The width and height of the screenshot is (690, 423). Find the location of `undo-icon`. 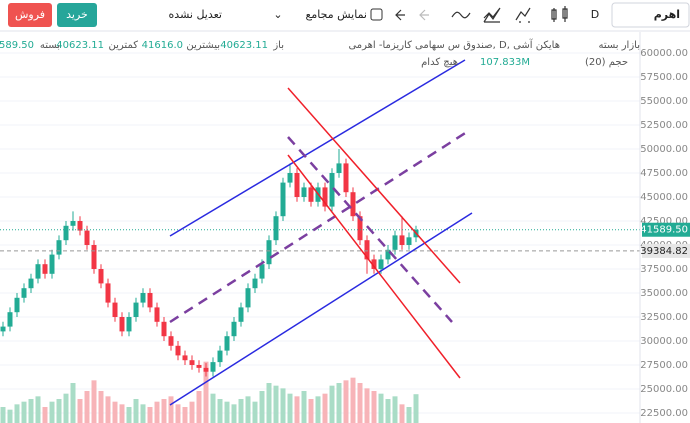

undo-icon is located at coordinates (400, 15).